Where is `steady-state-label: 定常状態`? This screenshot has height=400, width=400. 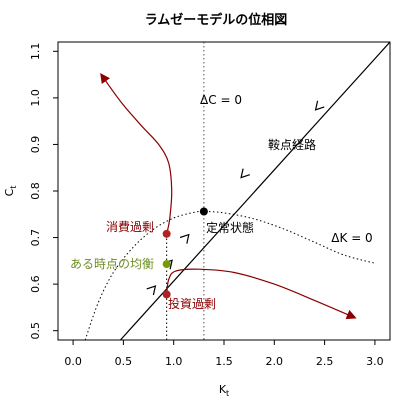
steady-state-label: 定常状態 is located at coordinates (230, 227).